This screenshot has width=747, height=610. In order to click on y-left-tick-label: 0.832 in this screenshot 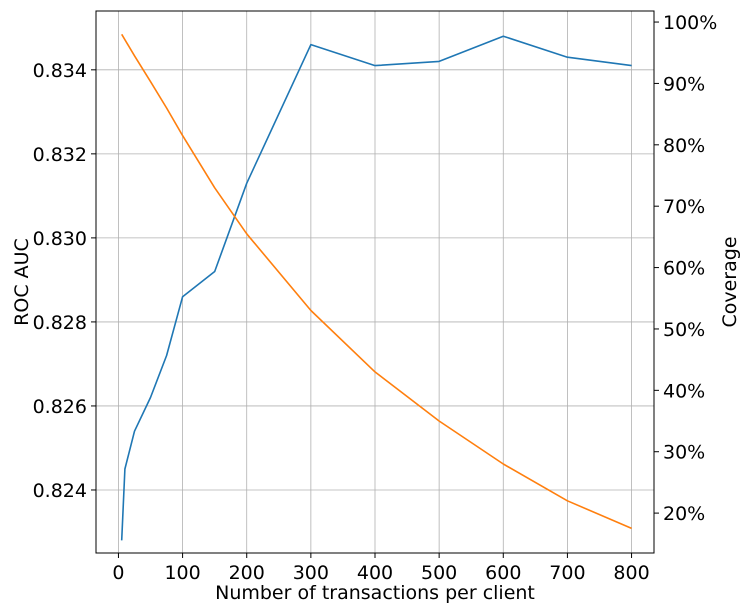, I will do `click(60, 155)`.